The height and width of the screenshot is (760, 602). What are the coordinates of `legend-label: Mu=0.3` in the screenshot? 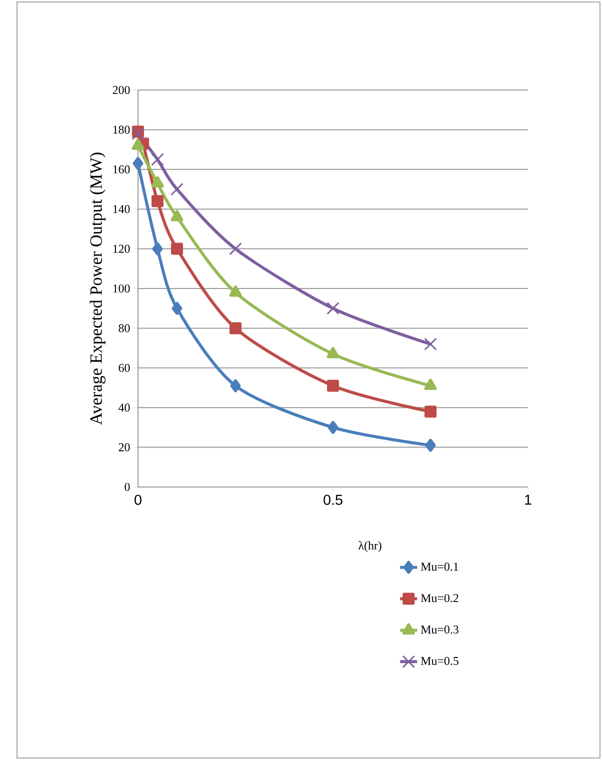 It's located at (439, 629).